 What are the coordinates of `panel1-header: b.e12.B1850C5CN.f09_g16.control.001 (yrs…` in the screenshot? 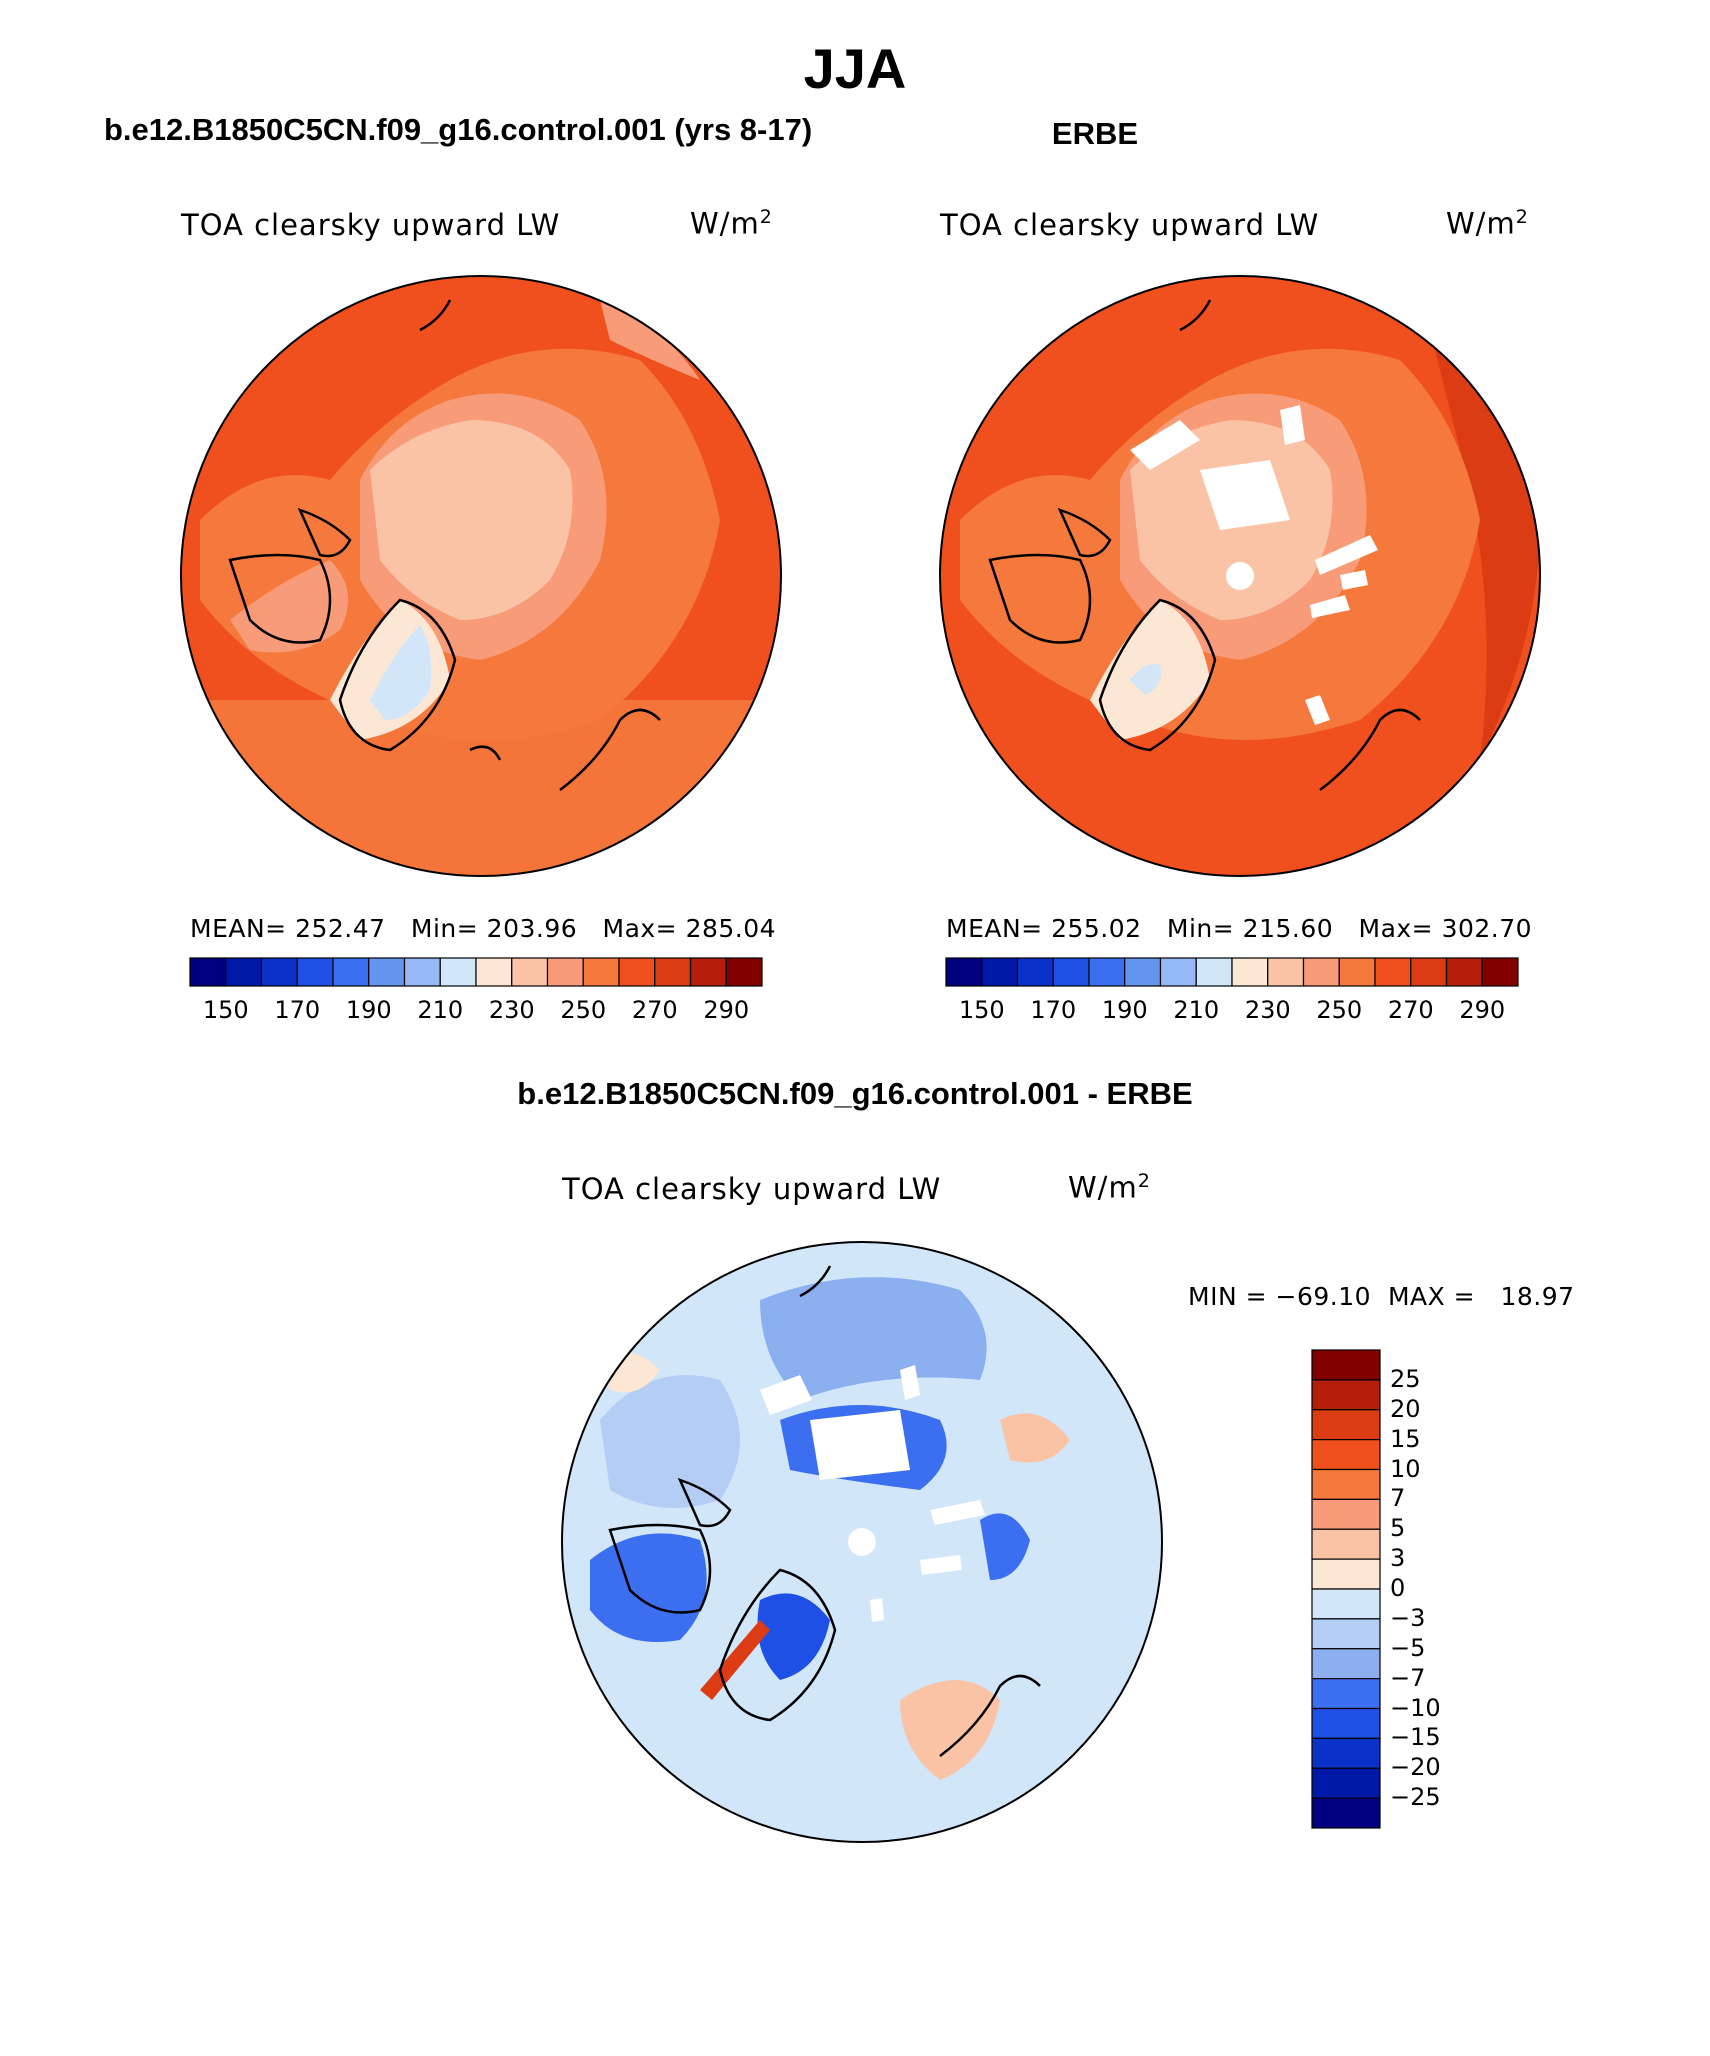 It's located at (458, 129).